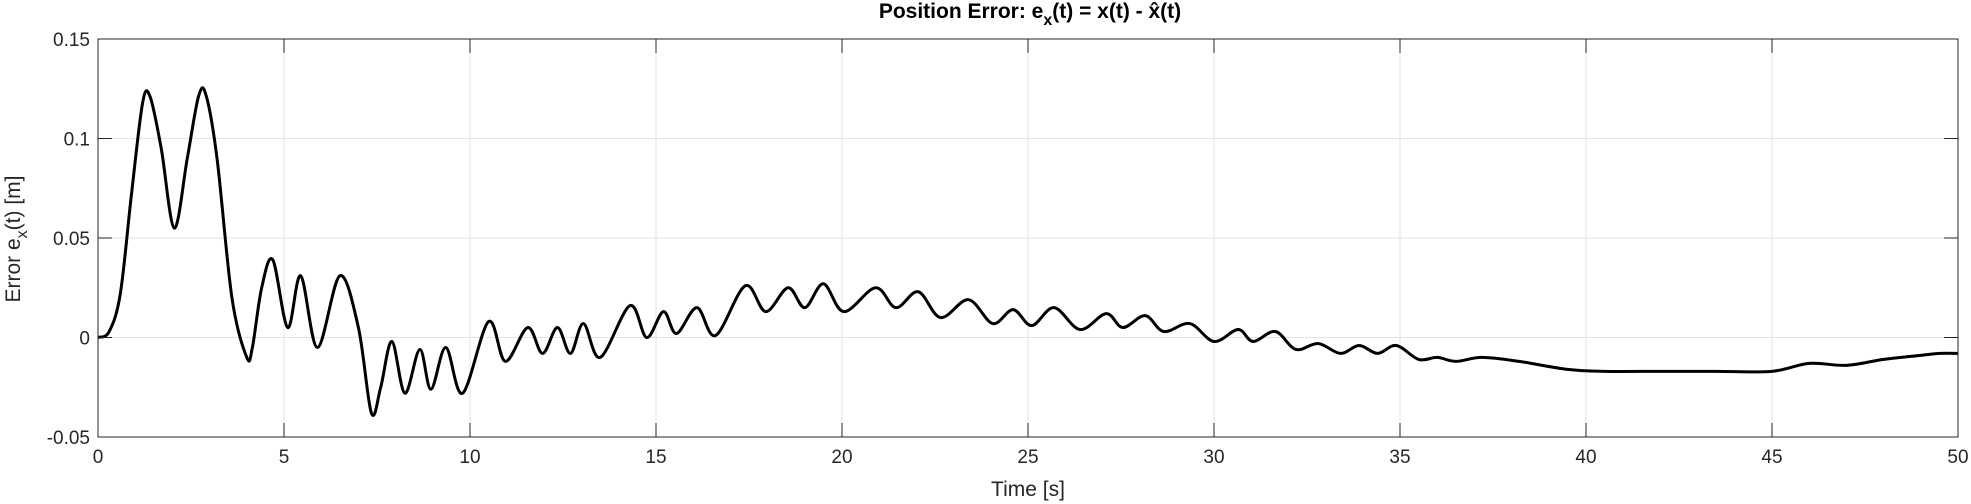  I want to click on x-tick-label: 50, so click(1957, 457).